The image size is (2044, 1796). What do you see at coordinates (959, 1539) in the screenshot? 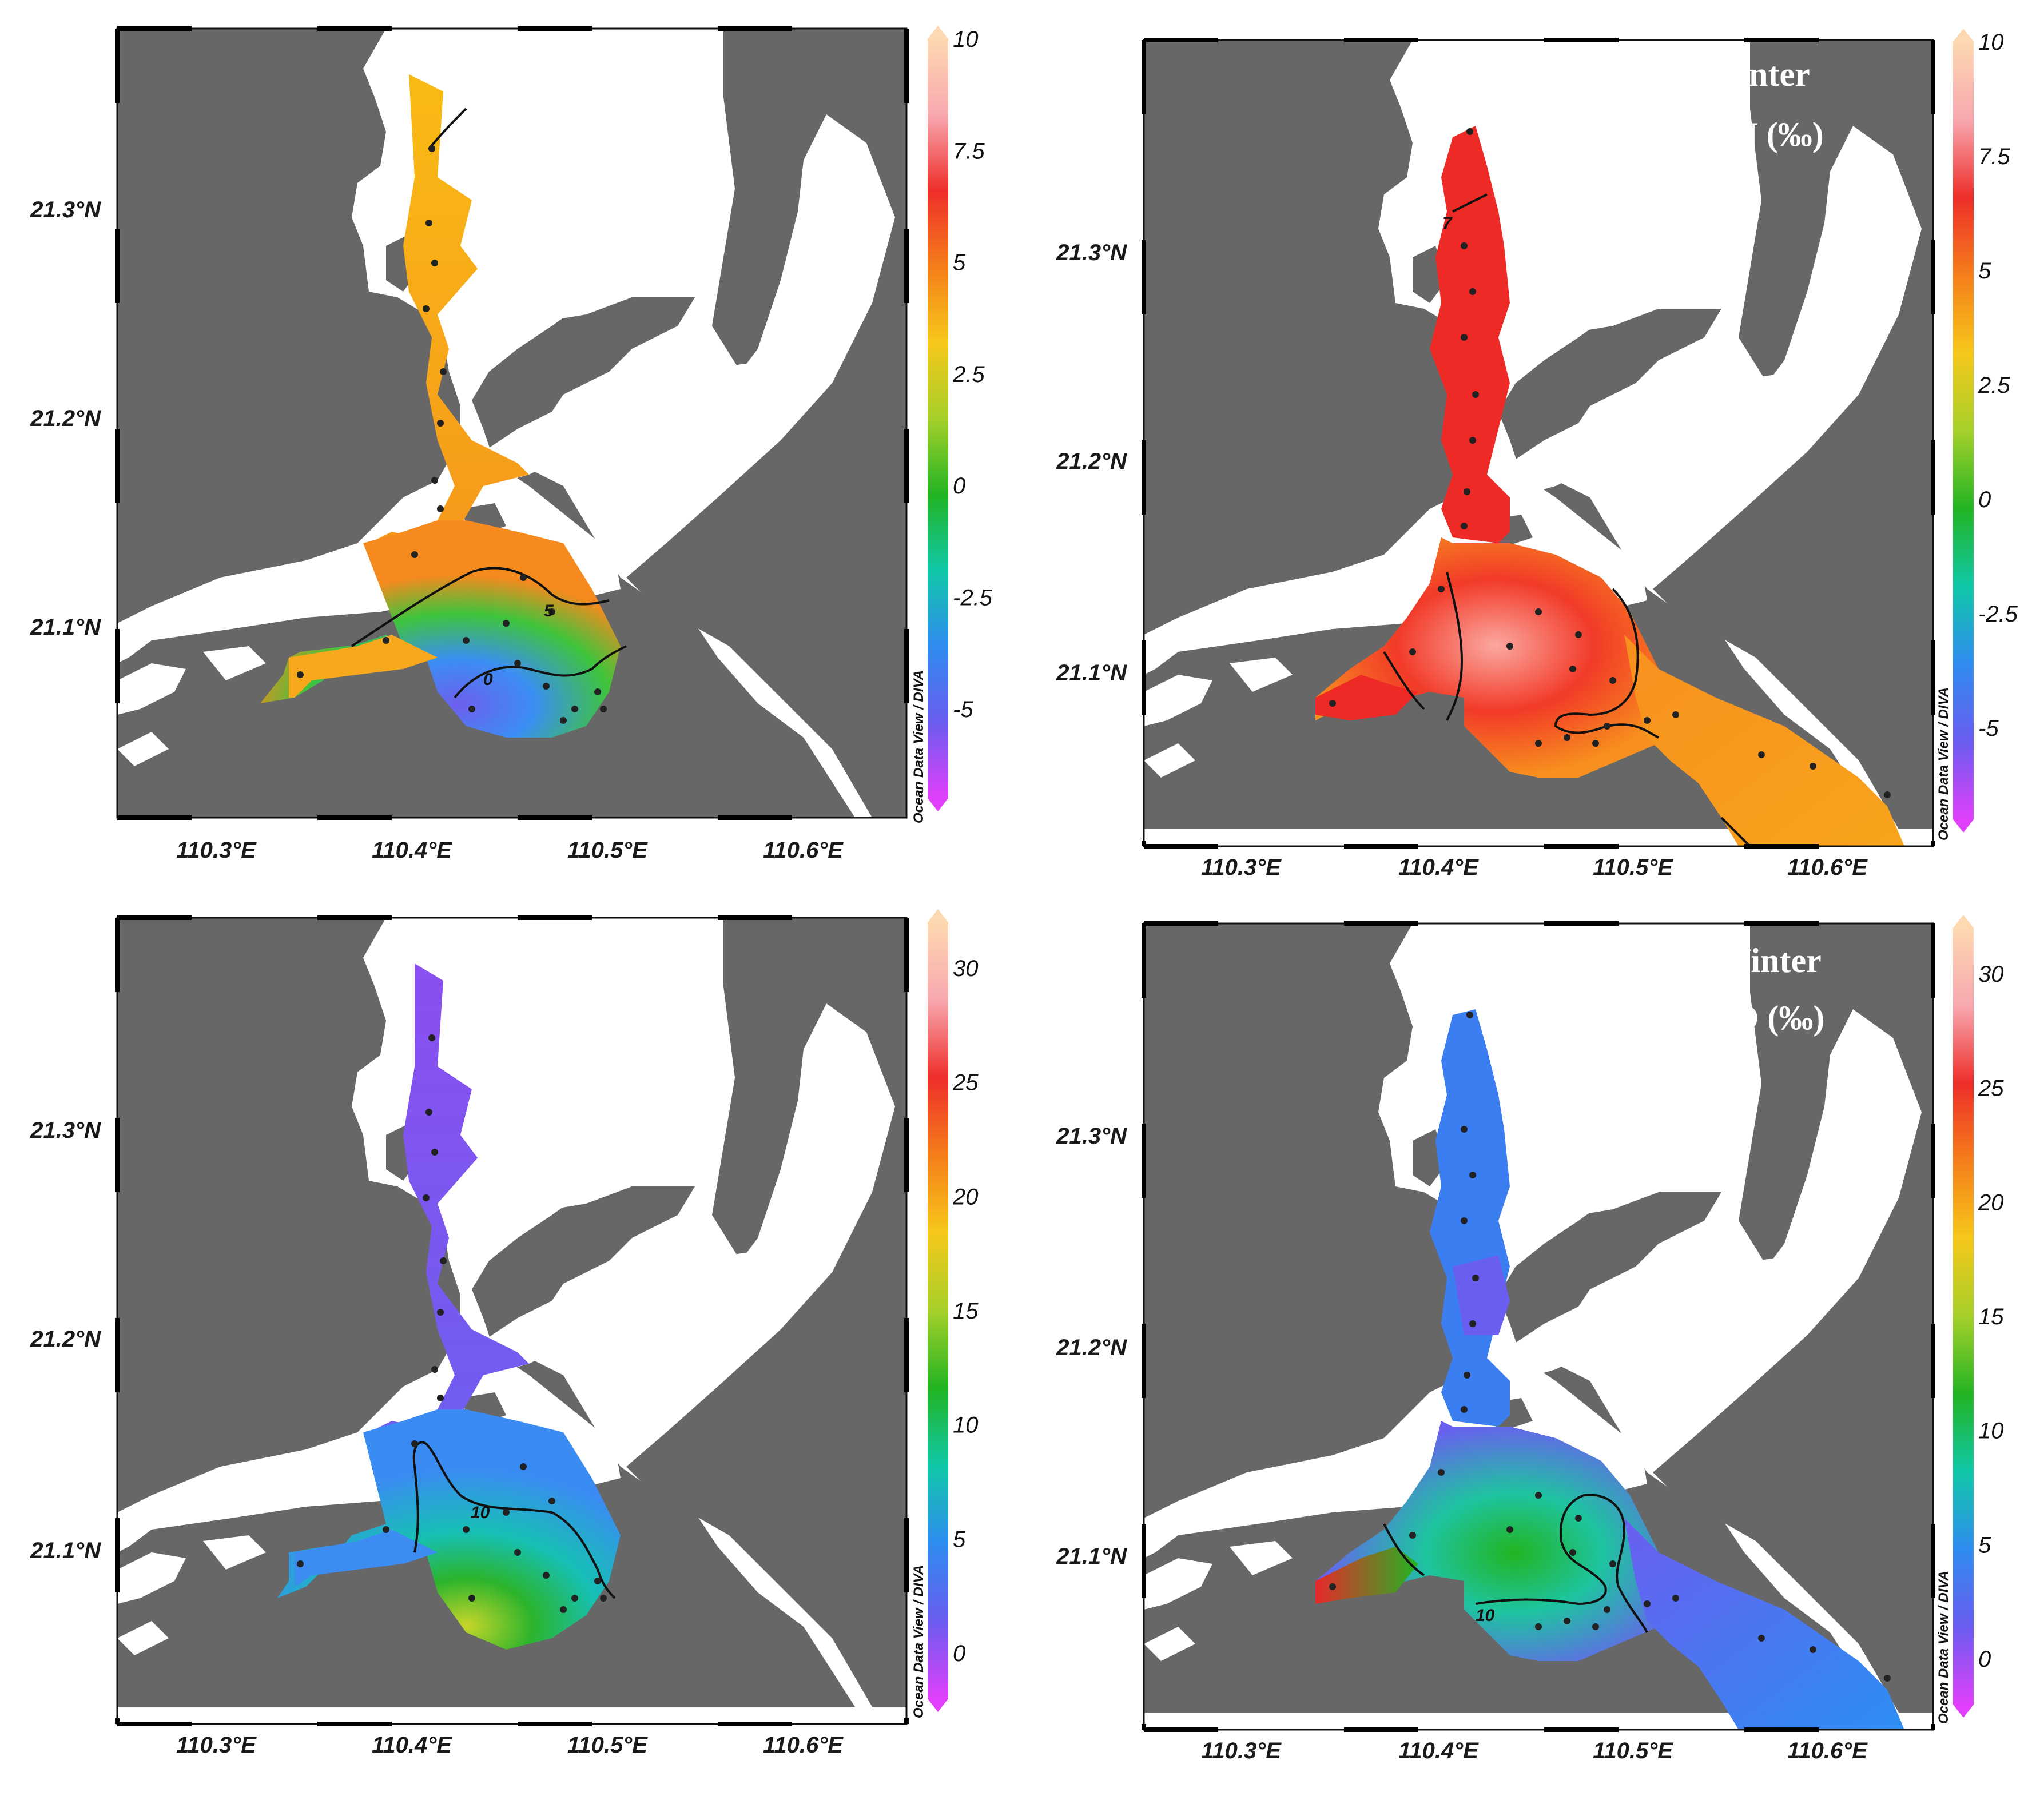
I see `colorbar-c-tick-label-5: 5` at bounding box center [959, 1539].